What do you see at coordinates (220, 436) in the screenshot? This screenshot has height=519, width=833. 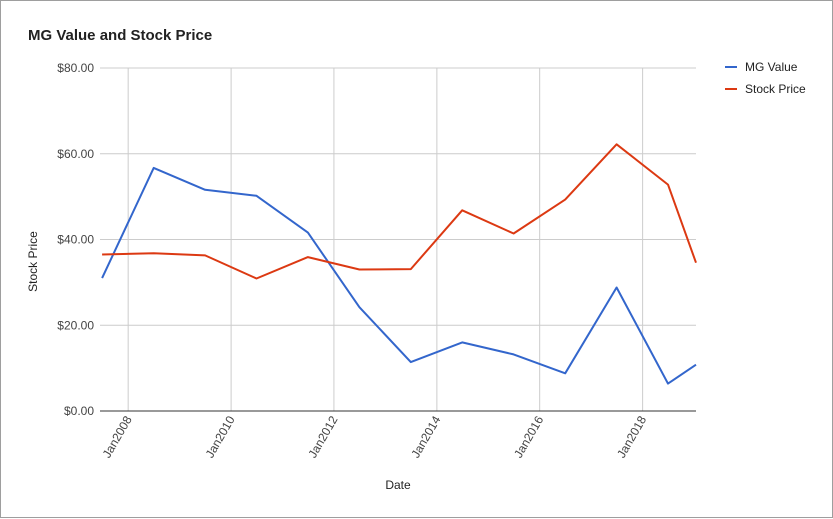 I see `x-tick-label: Jan2010` at bounding box center [220, 436].